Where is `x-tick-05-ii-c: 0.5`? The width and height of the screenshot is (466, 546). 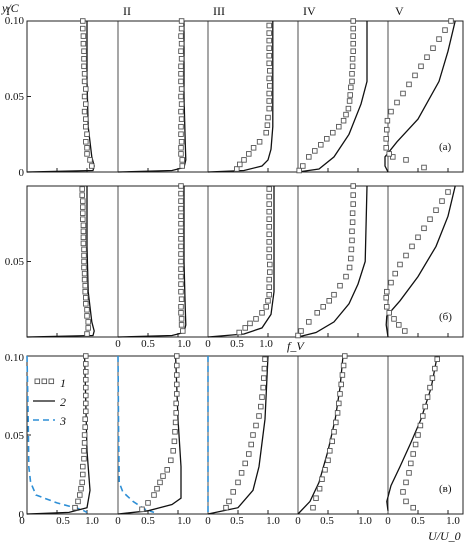
x-tick-05-ii-c: 0.5 is located at coordinates (148, 521).